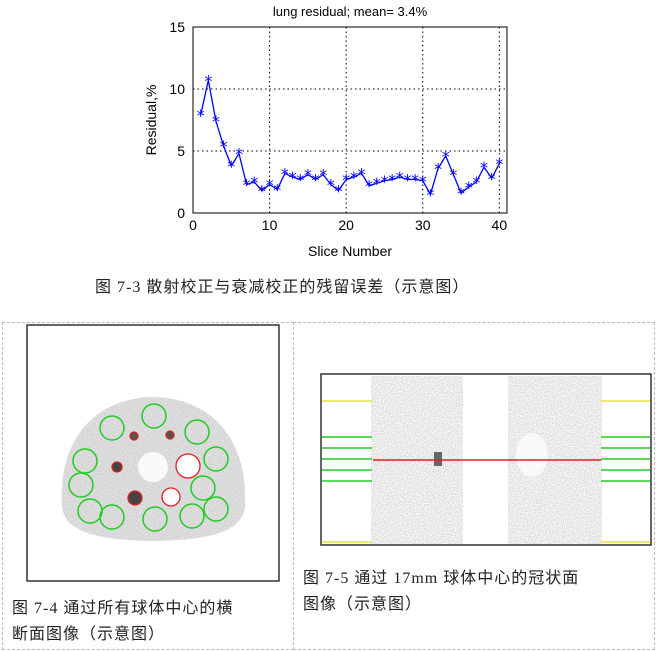  I want to click on x-tick-label: 30, so click(423, 225).